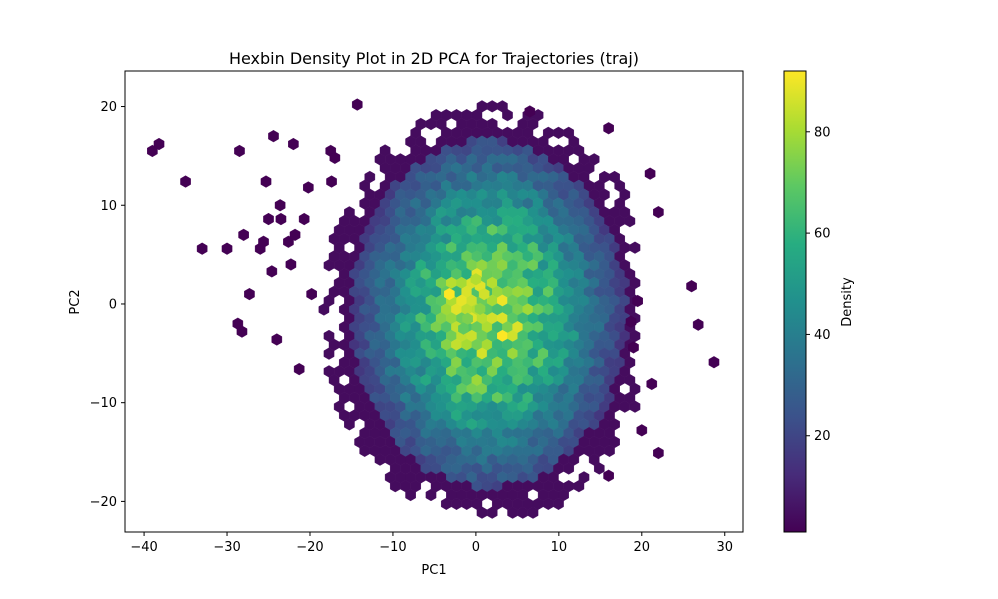 The width and height of the screenshot is (998, 599). What do you see at coordinates (822, 335) in the screenshot?
I see `colorbar-tick-label: 40` at bounding box center [822, 335].